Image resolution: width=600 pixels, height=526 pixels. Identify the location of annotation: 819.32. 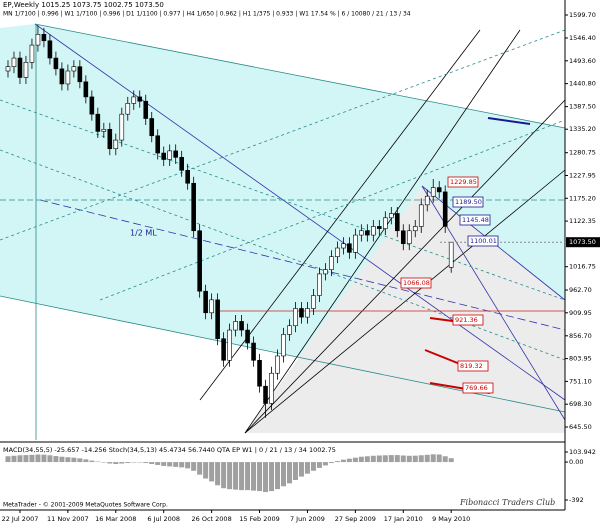
(471, 366).